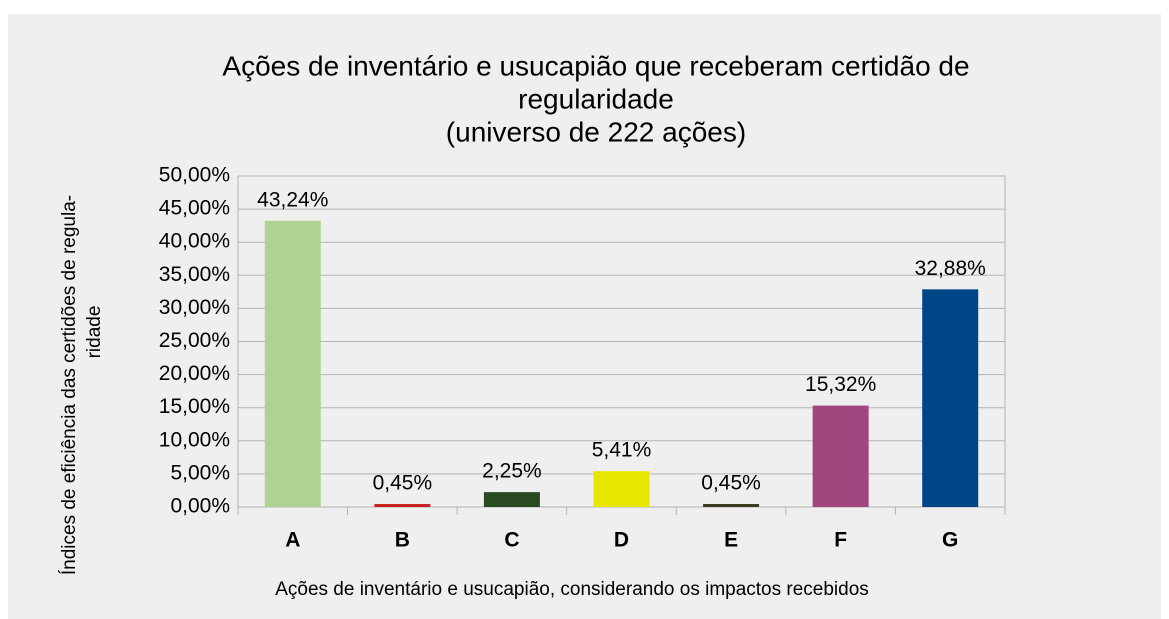 The width and height of the screenshot is (1169, 619). Describe the element at coordinates (194, 406) in the screenshot. I see `y-tick-label: 15,00%` at that location.